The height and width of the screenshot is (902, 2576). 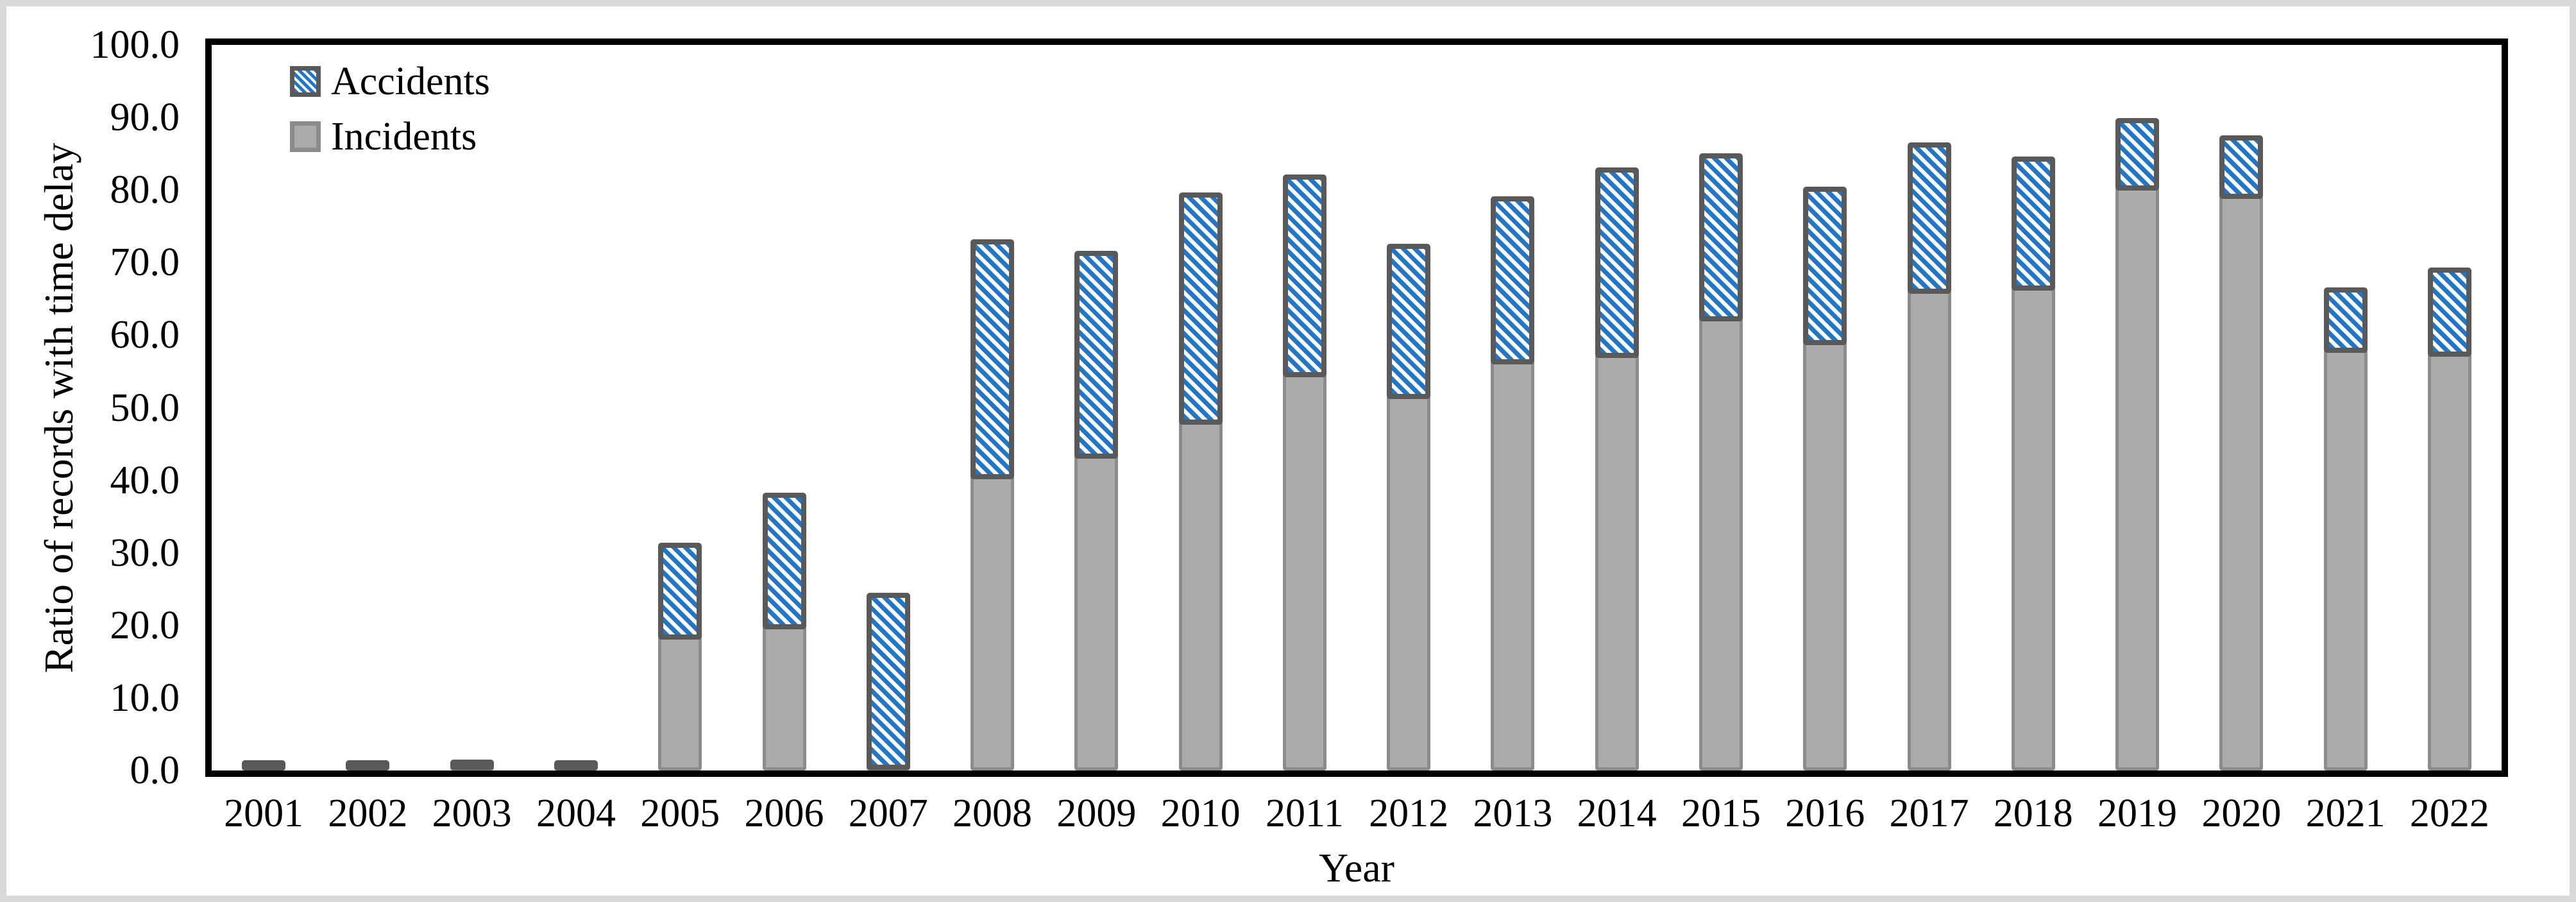 What do you see at coordinates (888, 681) in the screenshot?
I see `bar-2007-accidents` at bounding box center [888, 681].